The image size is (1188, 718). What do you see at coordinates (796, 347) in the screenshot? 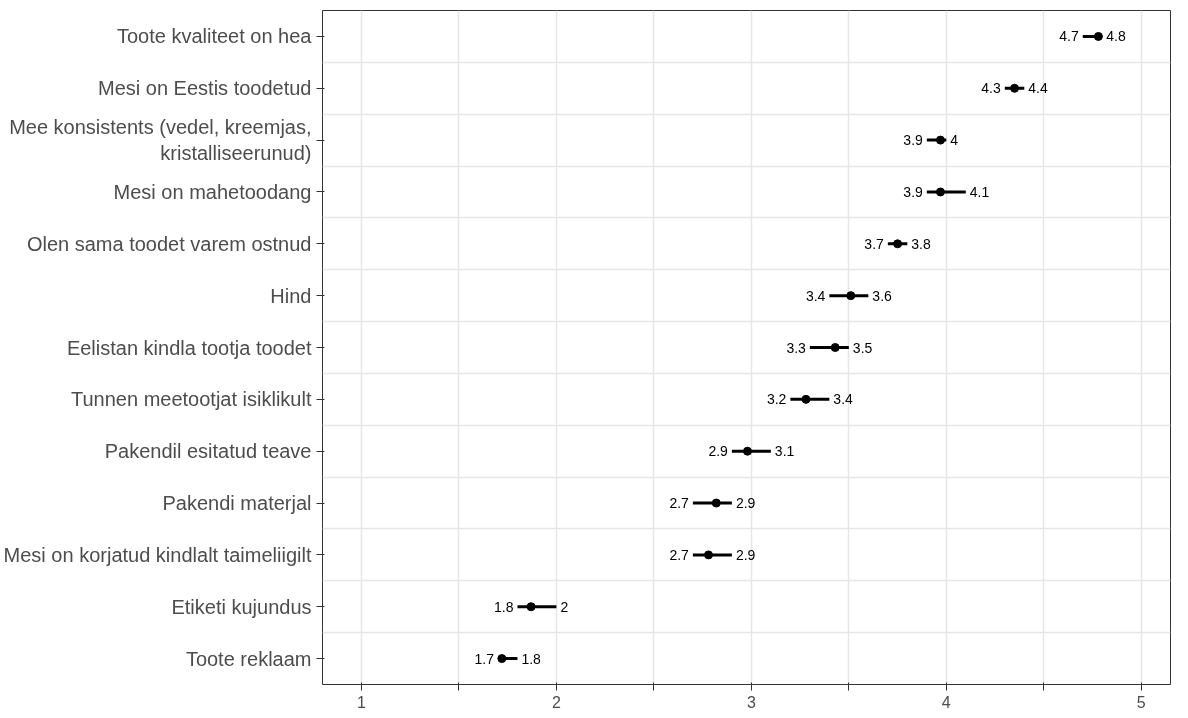
I see `annotation: 3.3` at bounding box center [796, 347].